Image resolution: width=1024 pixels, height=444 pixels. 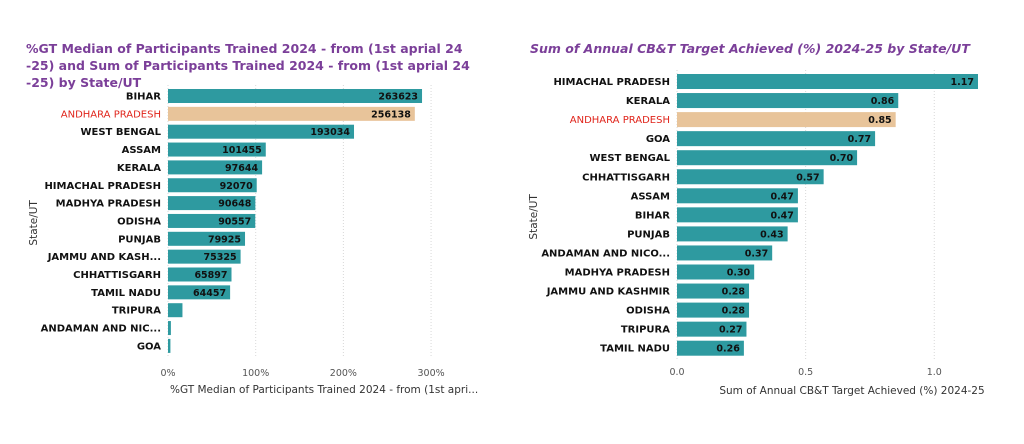 I want to click on right-category-label: TAMIL NADU, so click(x=635, y=349).